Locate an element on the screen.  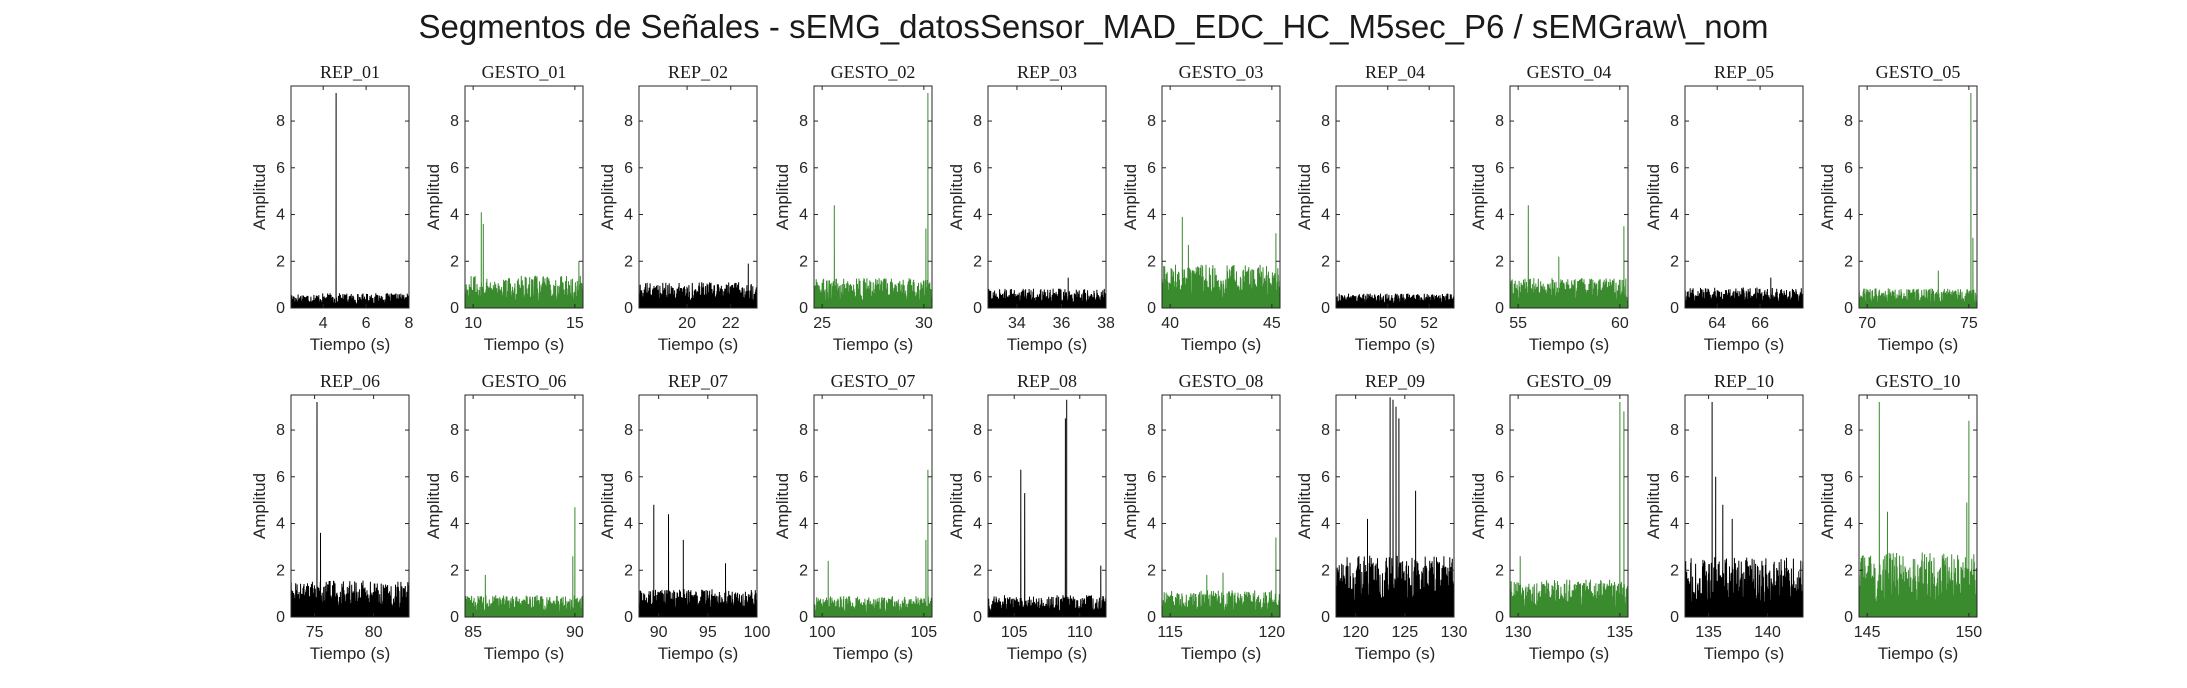
x-tick-label: 85 is located at coordinates (473, 632).